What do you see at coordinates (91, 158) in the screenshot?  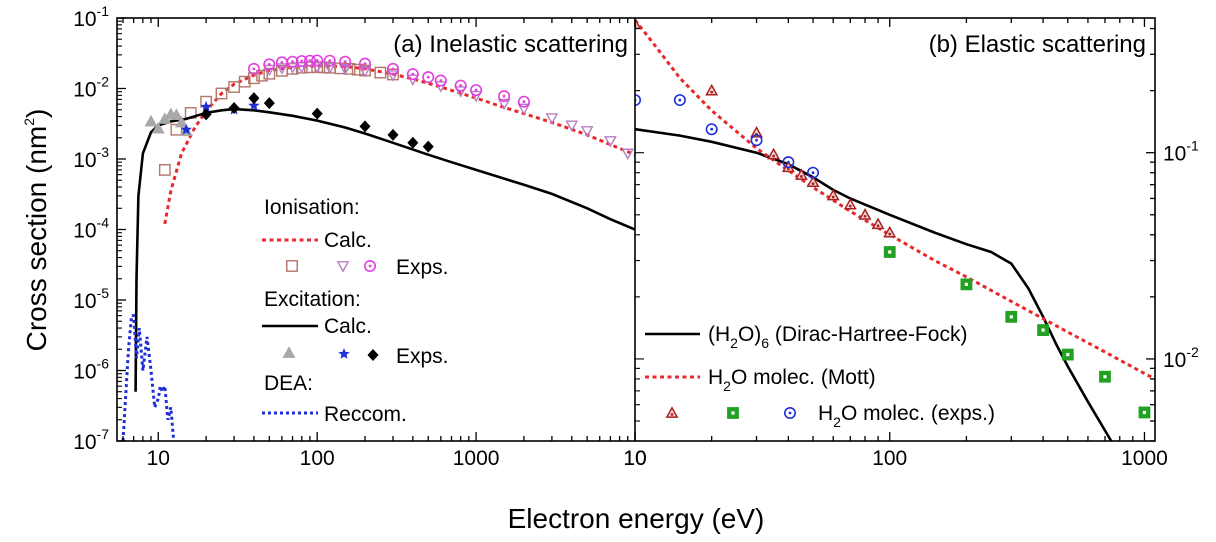 I see `a-y-tick-label: 10⁻³` at bounding box center [91, 158].